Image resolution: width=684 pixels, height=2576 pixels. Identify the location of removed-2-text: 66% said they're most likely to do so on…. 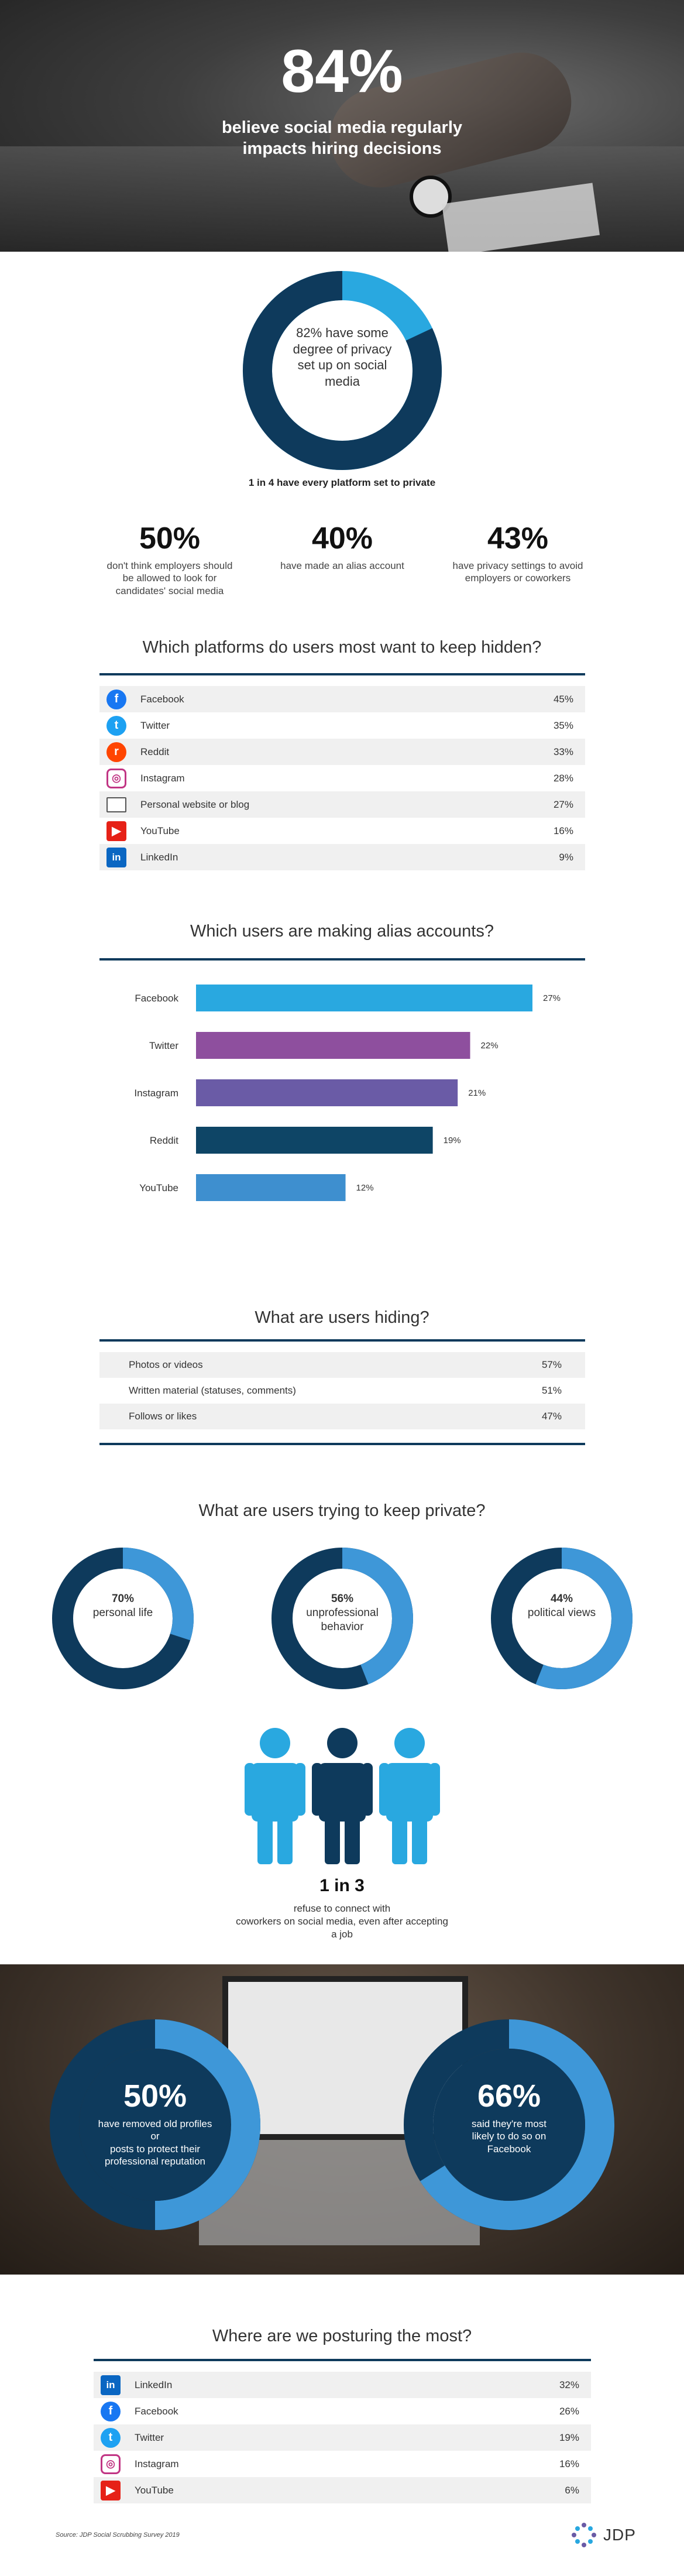
(509, 2117).